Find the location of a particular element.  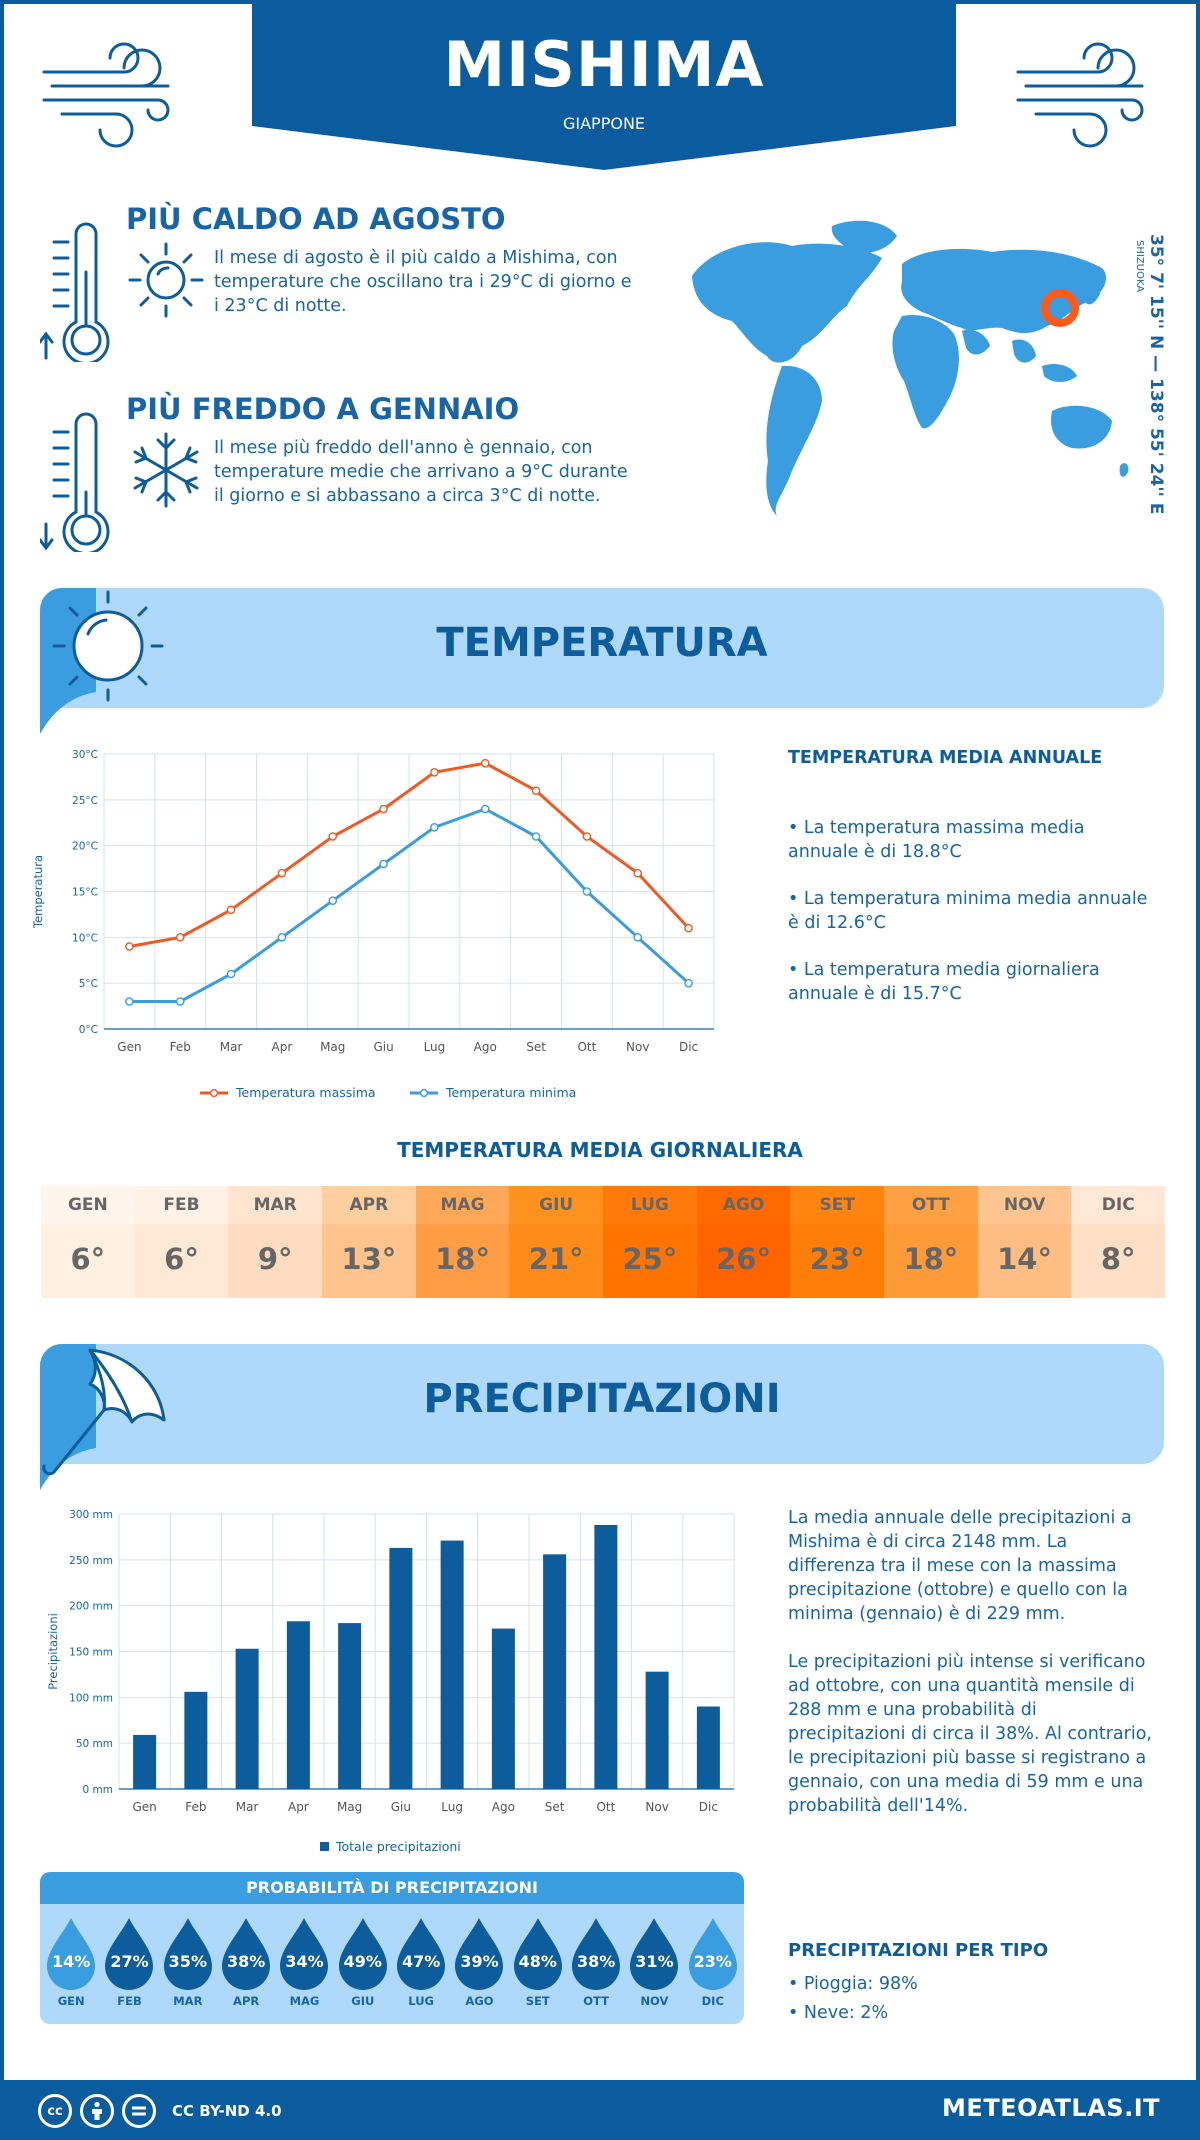

daily-temp-cell: GEN 6° is located at coordinates (88, 1242).